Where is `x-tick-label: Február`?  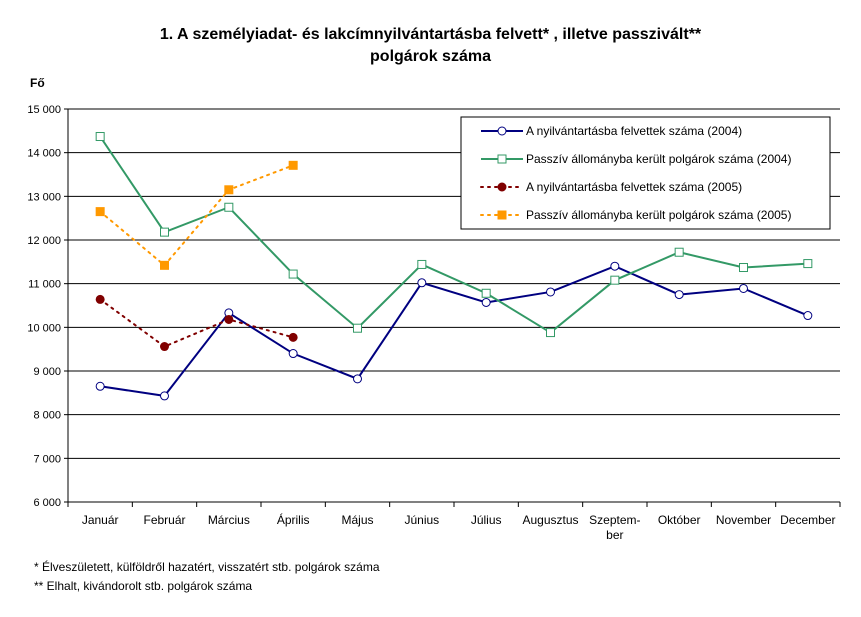
x-tick-label: Február is located at coordinates (164, 520).